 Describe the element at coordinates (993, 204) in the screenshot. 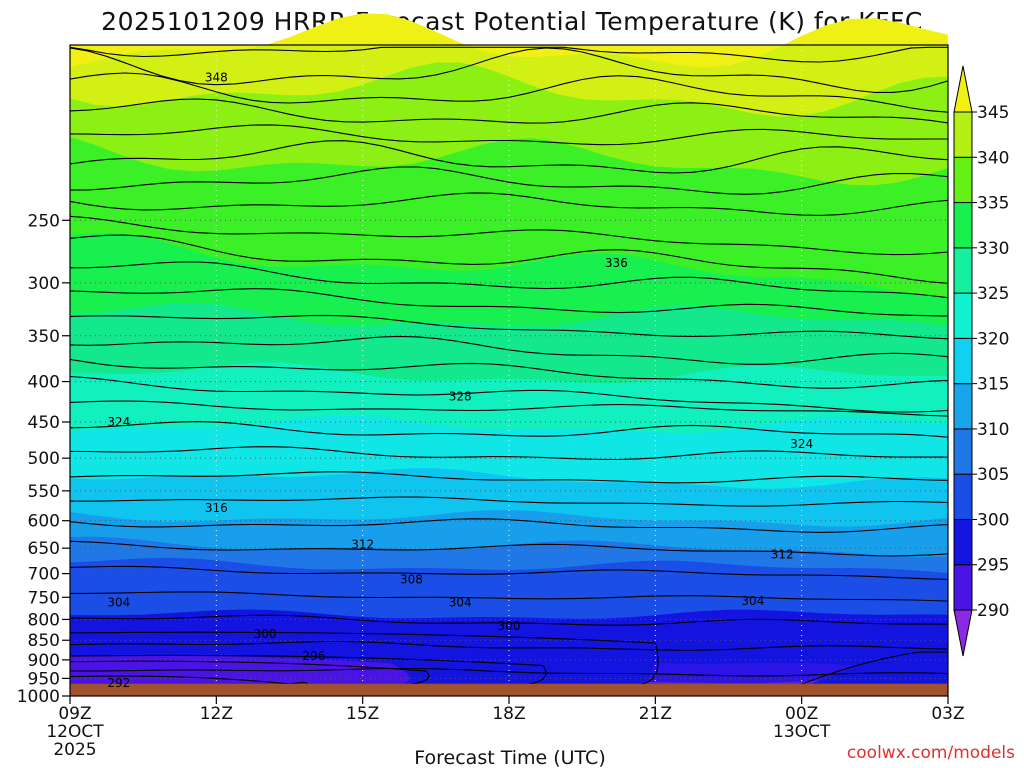

I see `colorbar-label: 335` at that location.